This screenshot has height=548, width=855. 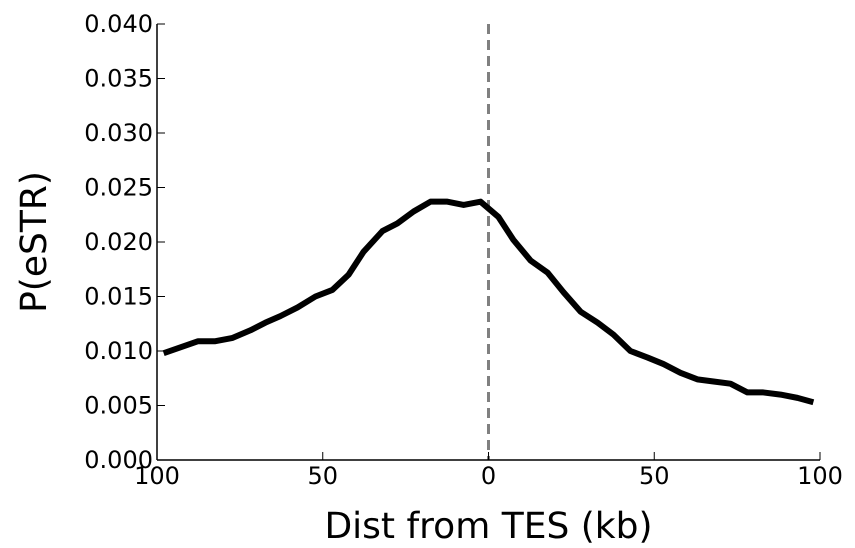 What do you see at coordinates (118, 296) in the screenshot?
I see `y-tick-label: 0.015` at bounding box center [118, 296].